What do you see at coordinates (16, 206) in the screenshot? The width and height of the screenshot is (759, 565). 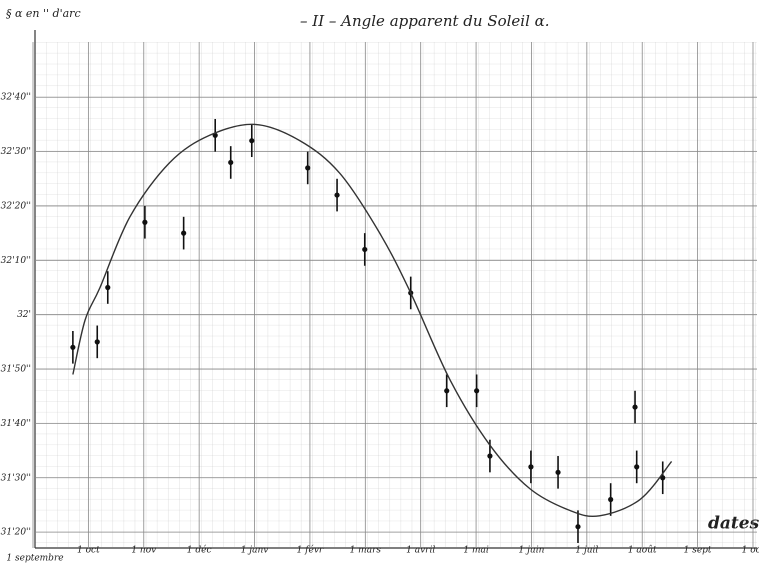 I see `y-tick-label: 32'20''` at bounding box center [16, 206].